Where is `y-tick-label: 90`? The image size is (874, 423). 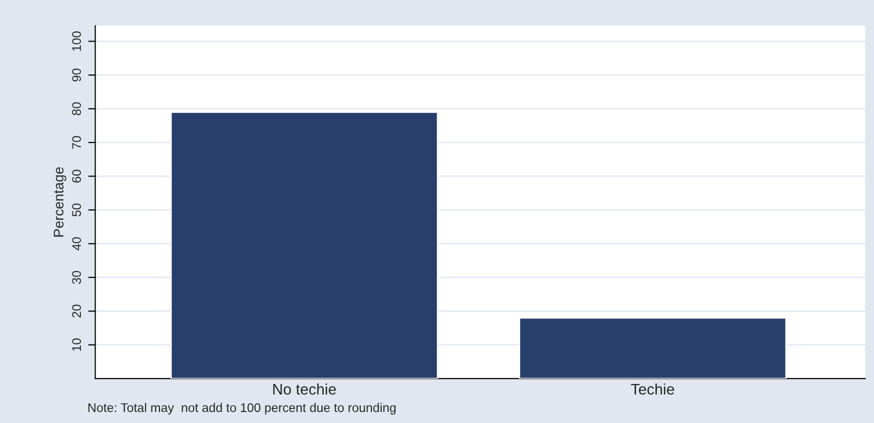 y-tick-label: 90 is located at coordinates (76, 75).